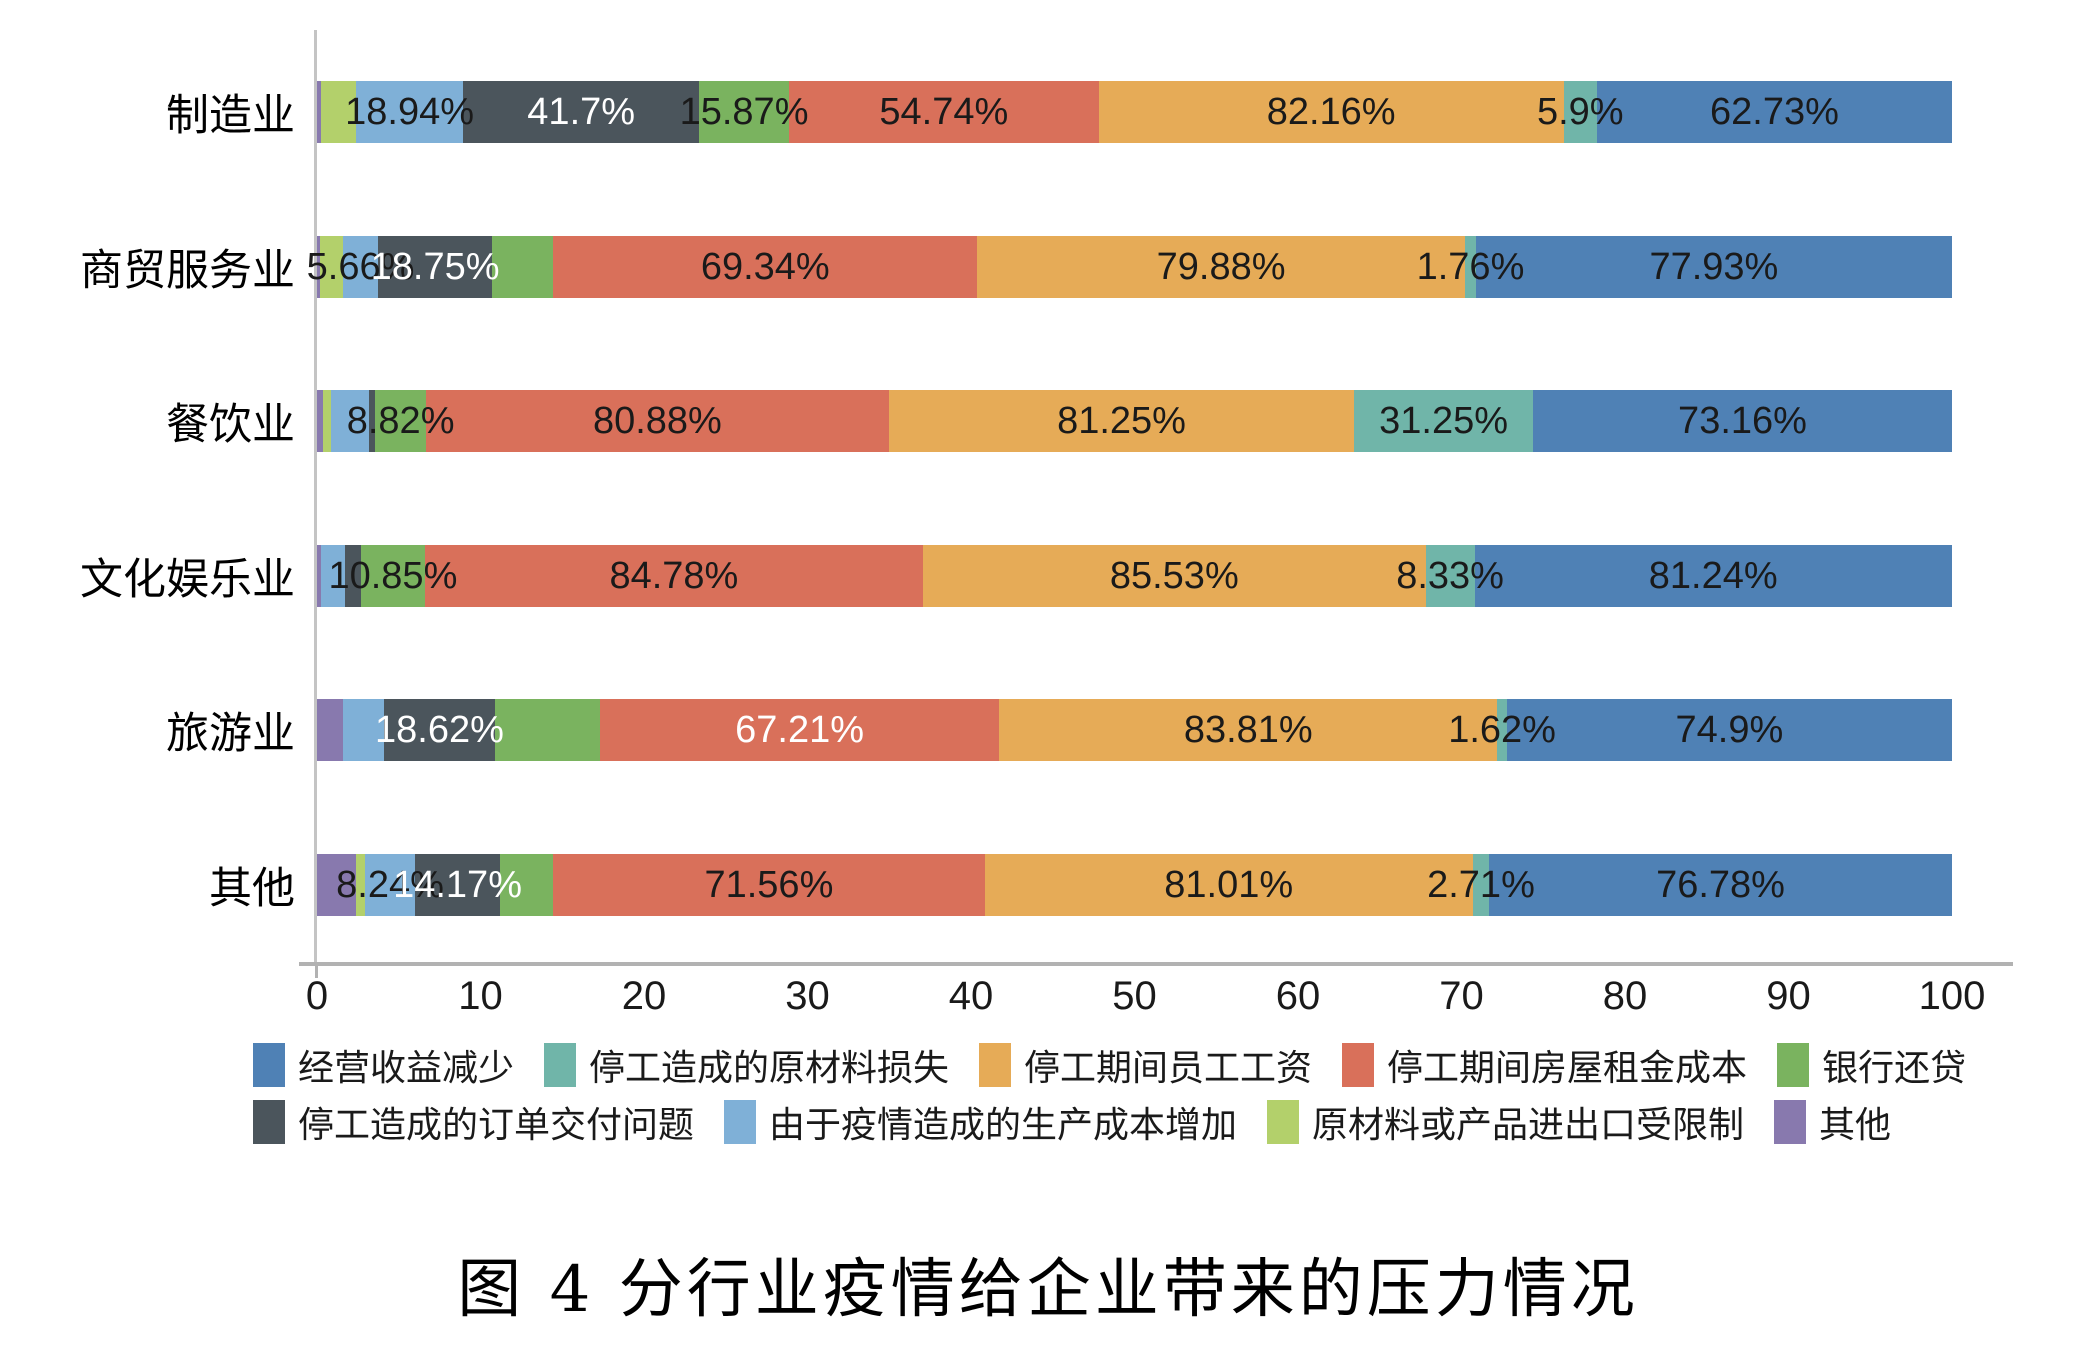 The height and width of the screenshot is (1370, 2096). I want to click on segment-value-label: 1.62%, so click(1502, 730).